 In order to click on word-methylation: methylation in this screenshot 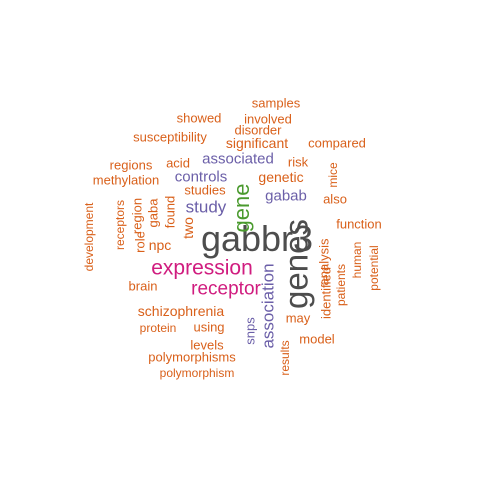, I will do `click(126, 180)`.